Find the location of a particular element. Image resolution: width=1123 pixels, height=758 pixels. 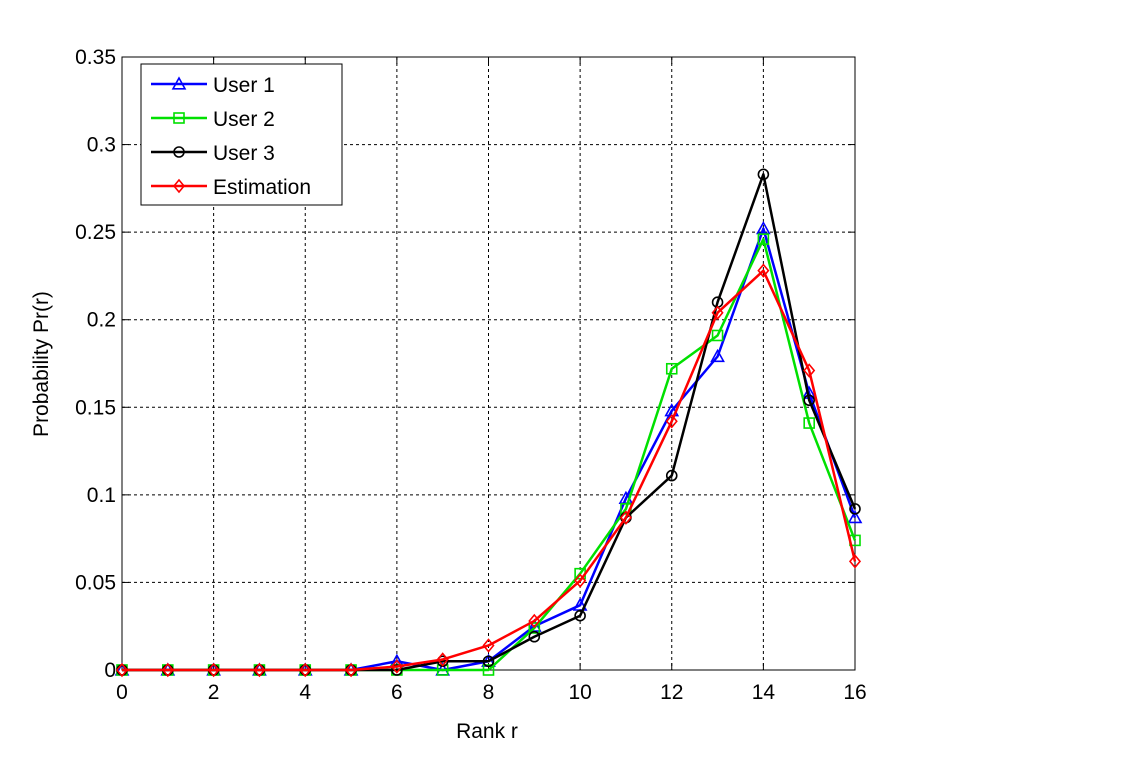

y-tick-label: 0.2 is located at coordinates (101, 320).